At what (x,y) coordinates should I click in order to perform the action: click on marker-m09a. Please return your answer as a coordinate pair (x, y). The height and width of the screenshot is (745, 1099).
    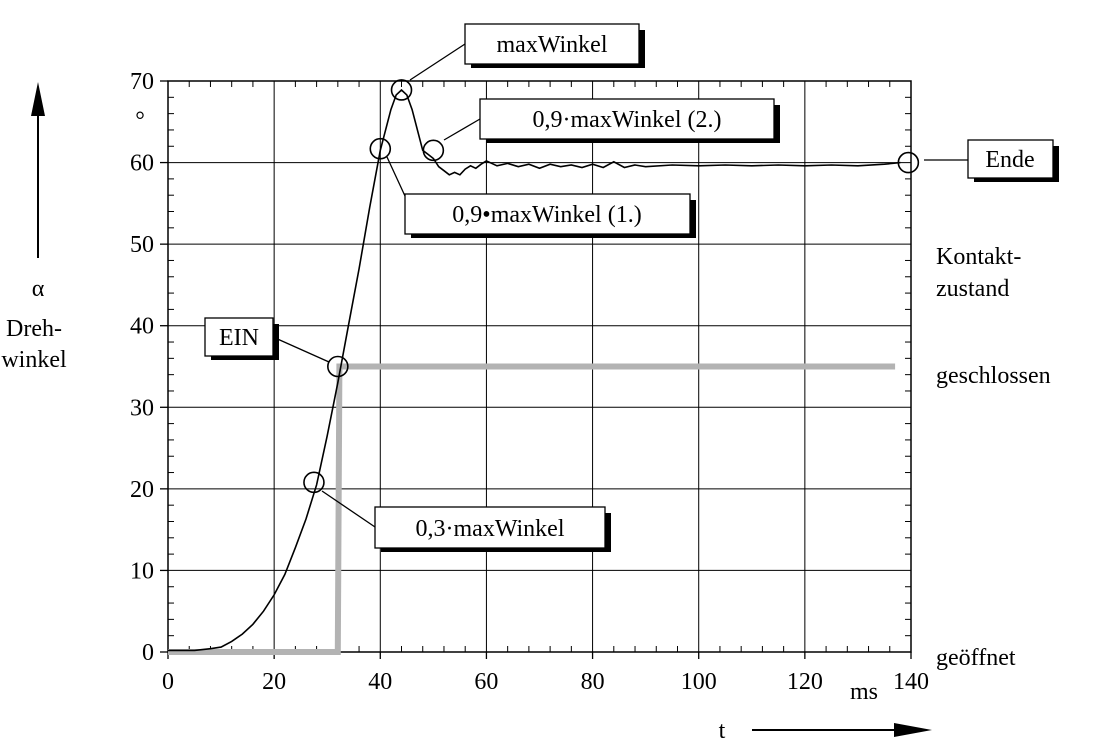
    Looking at the image, I should click on (380, 148).